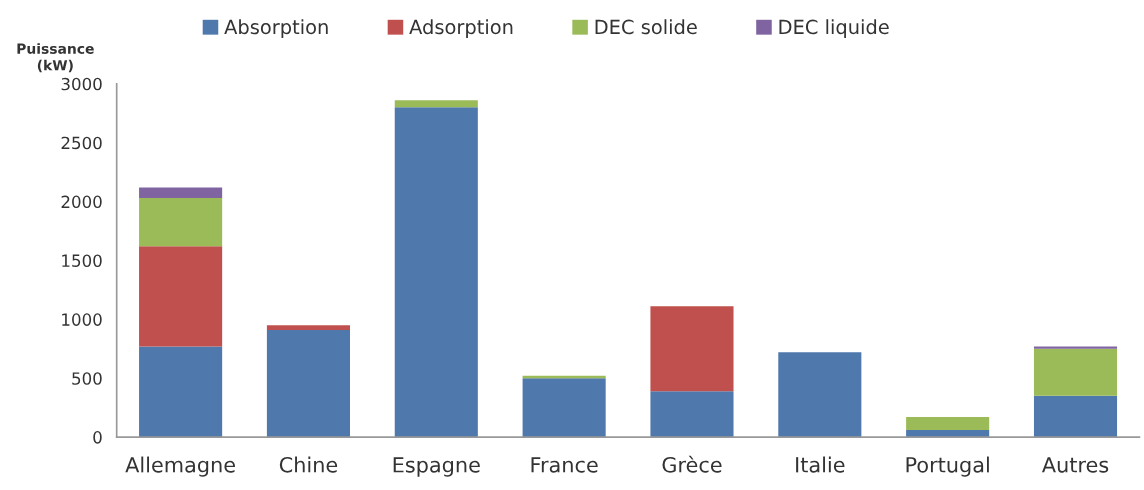 The image size is (1144, 490). I want to click on y-axis-title: Puissance (kW), so click(55, 58).